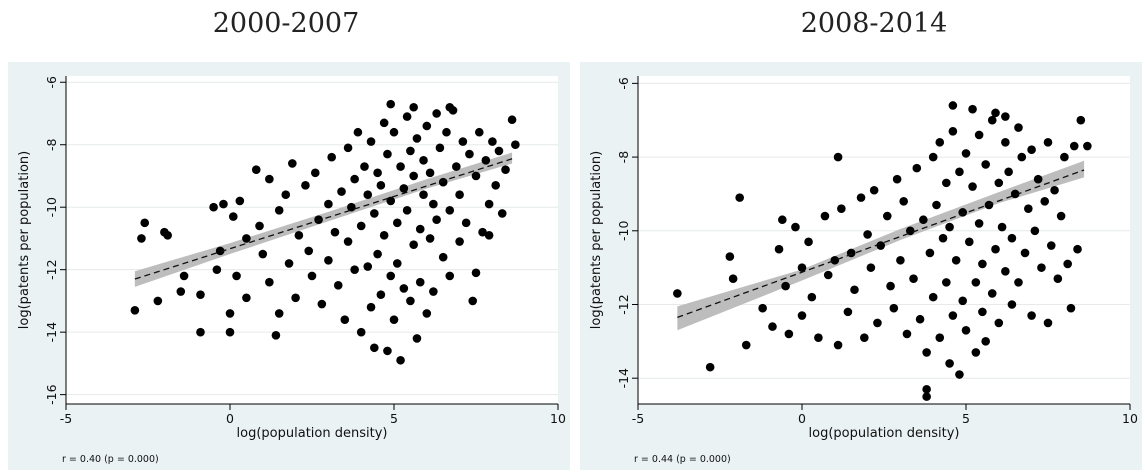 The image size is (1145, 475). Describe the element at coordinates (110, 459) in the screenshot. I see `correlation-note: r = 0.40 (p = 0.000)` at that location.